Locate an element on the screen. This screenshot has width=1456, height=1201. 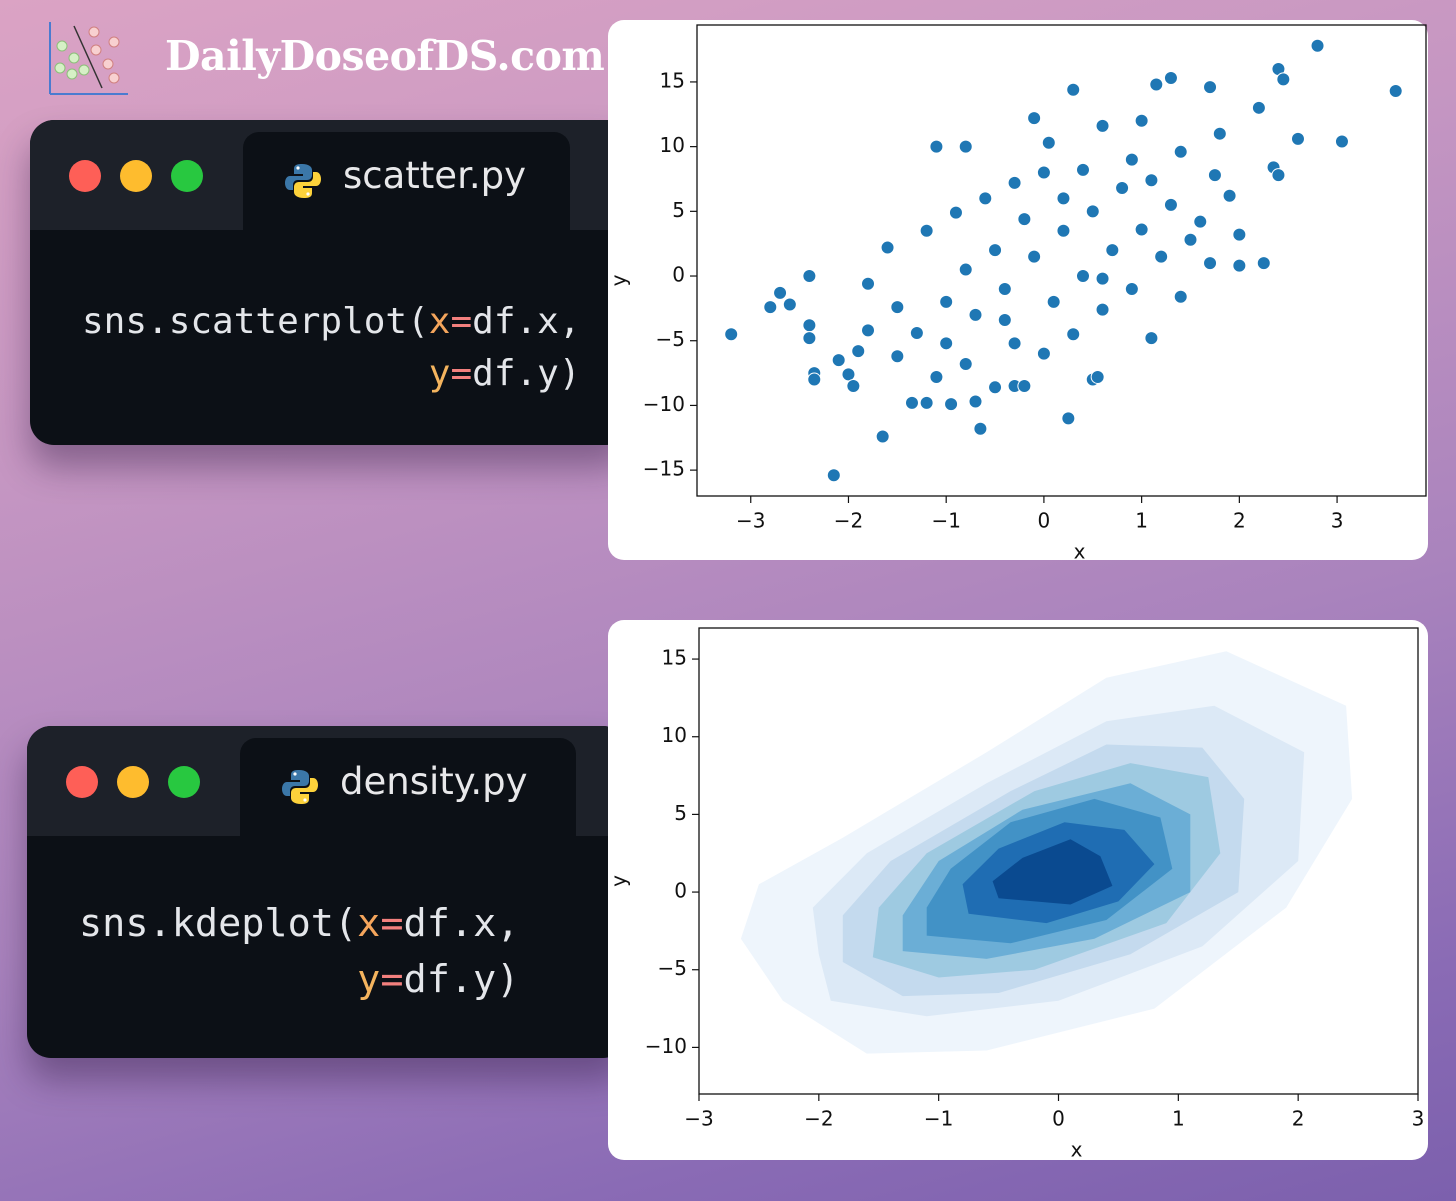
plot-area is located at coordinates (1046, 852).